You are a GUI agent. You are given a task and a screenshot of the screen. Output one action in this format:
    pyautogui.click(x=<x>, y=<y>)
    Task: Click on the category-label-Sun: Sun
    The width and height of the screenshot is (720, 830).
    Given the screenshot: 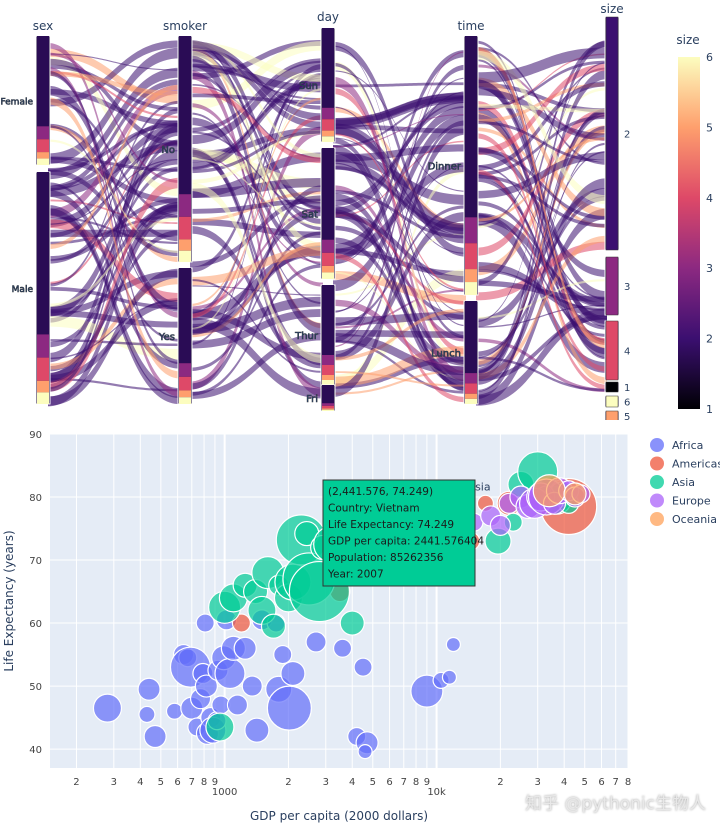 What is the action you would take?
    pyautogui.click(x=308, y=86)
    